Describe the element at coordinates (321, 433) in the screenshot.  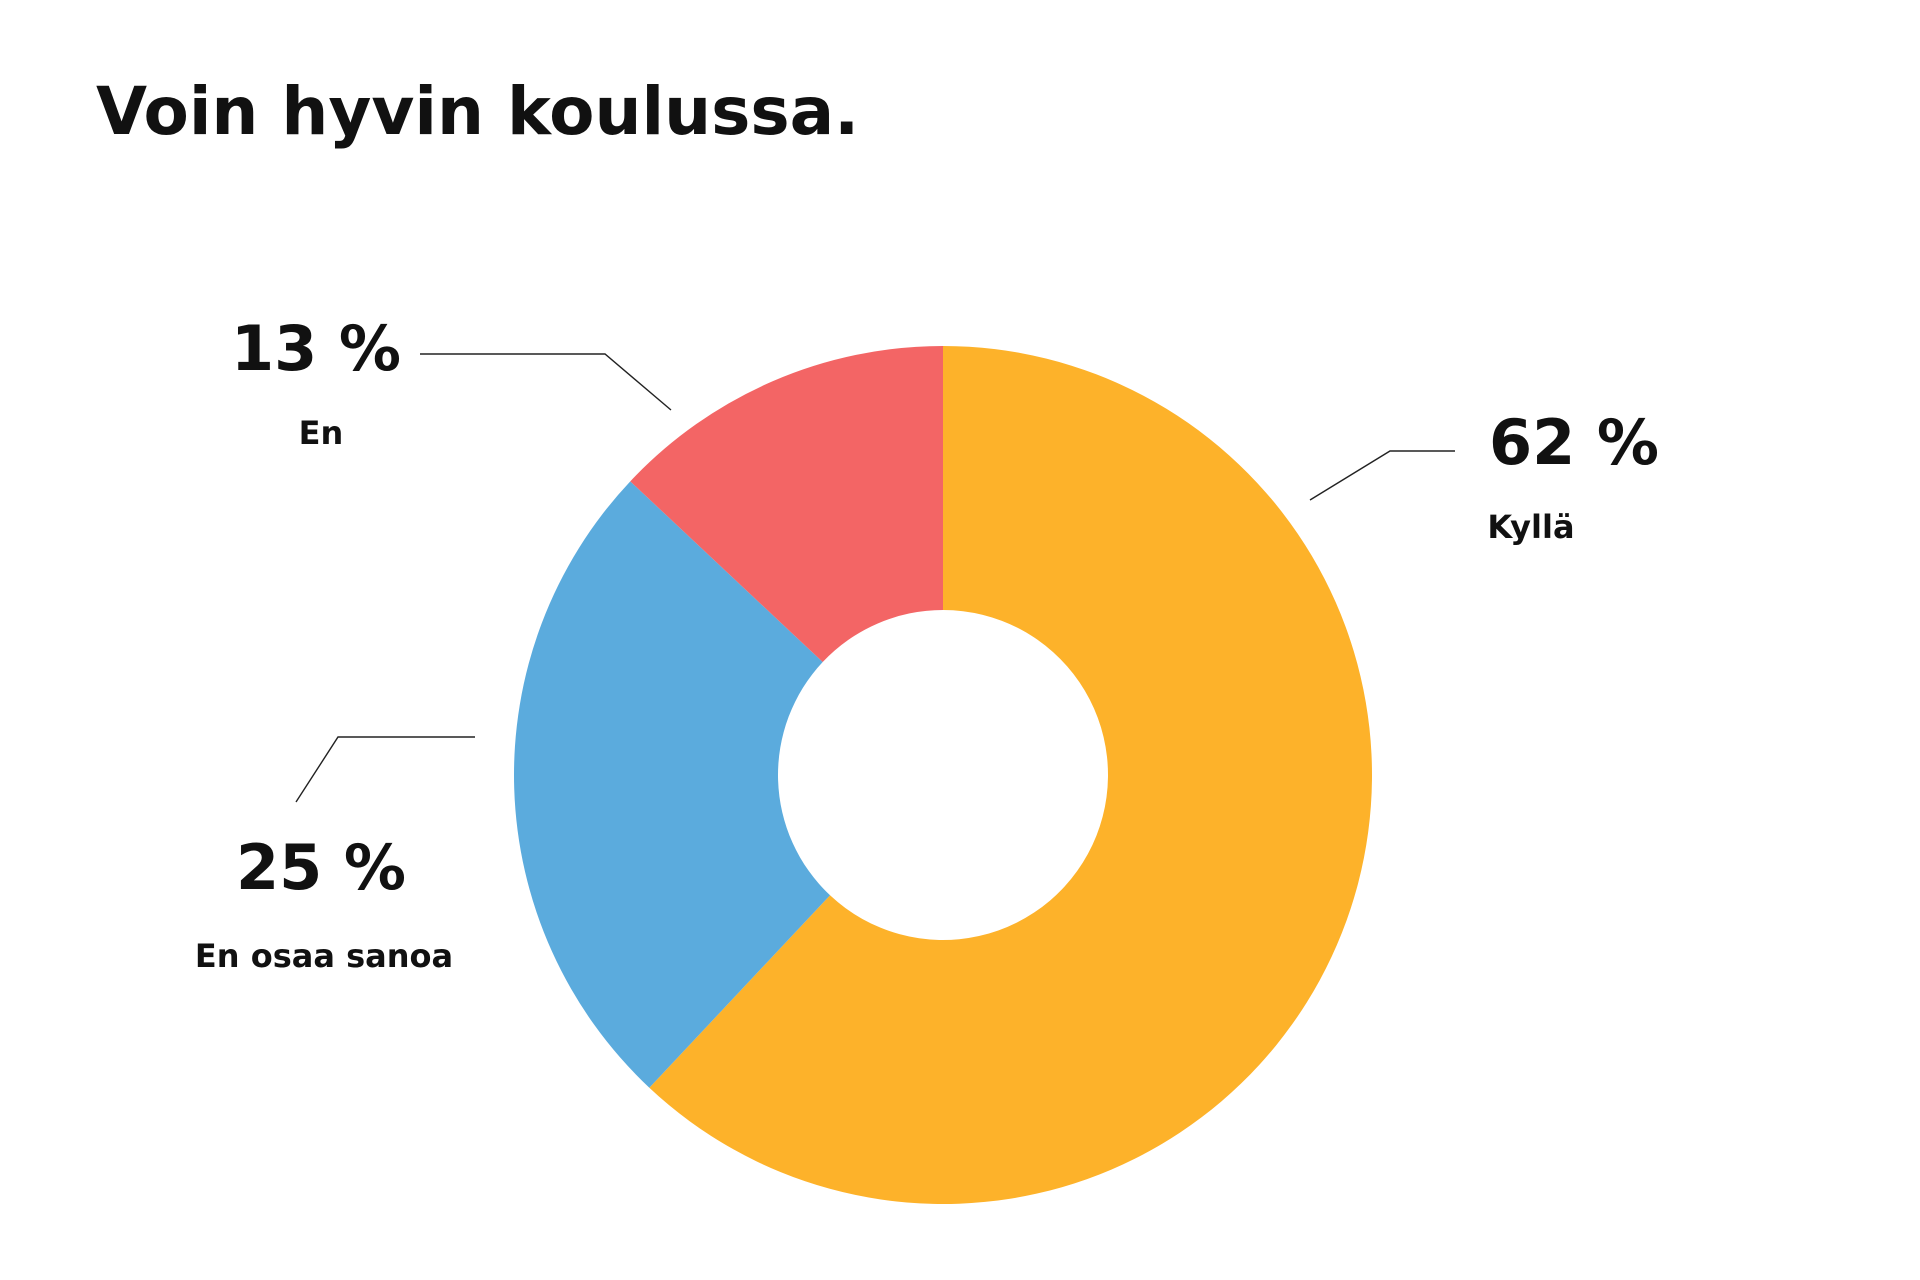
I see `category-label: En` at that location.